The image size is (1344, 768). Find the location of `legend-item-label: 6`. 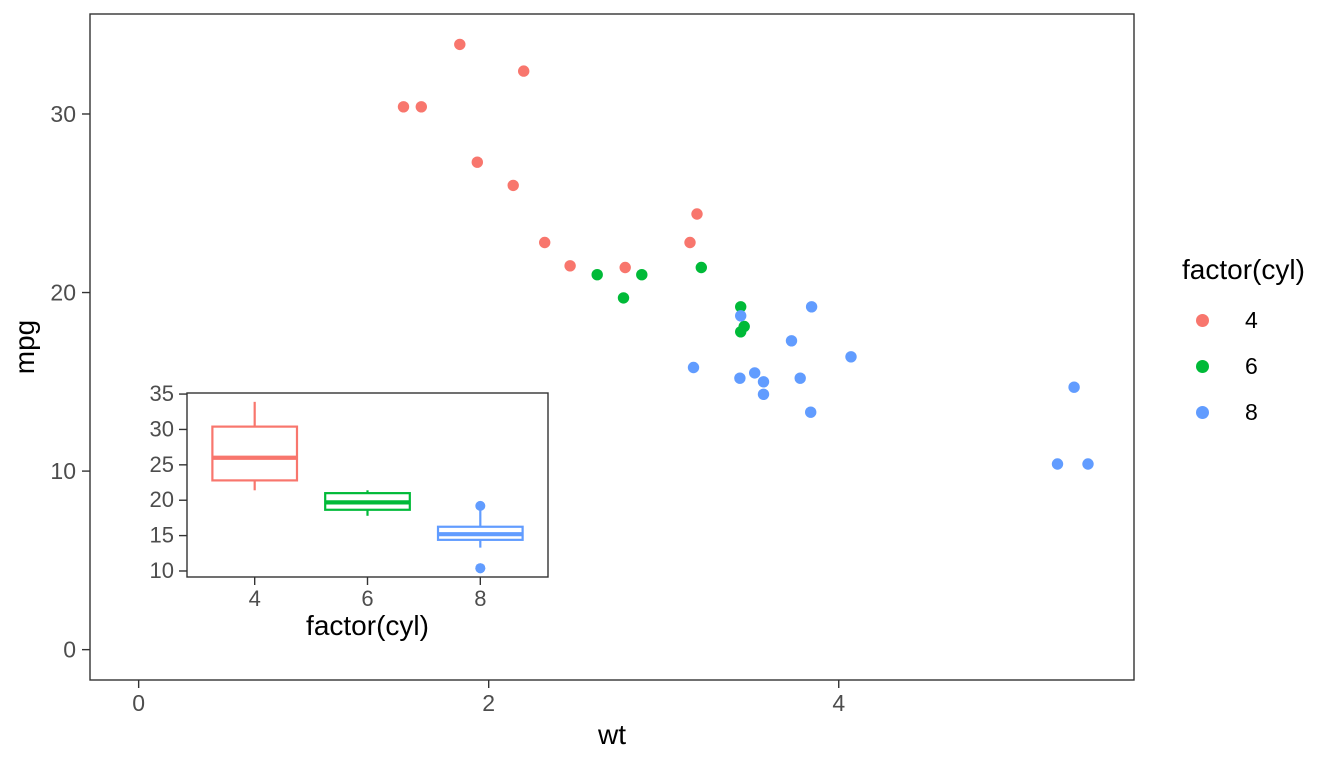

legend-item-label: 6 is located at coordinates (1251, 365).